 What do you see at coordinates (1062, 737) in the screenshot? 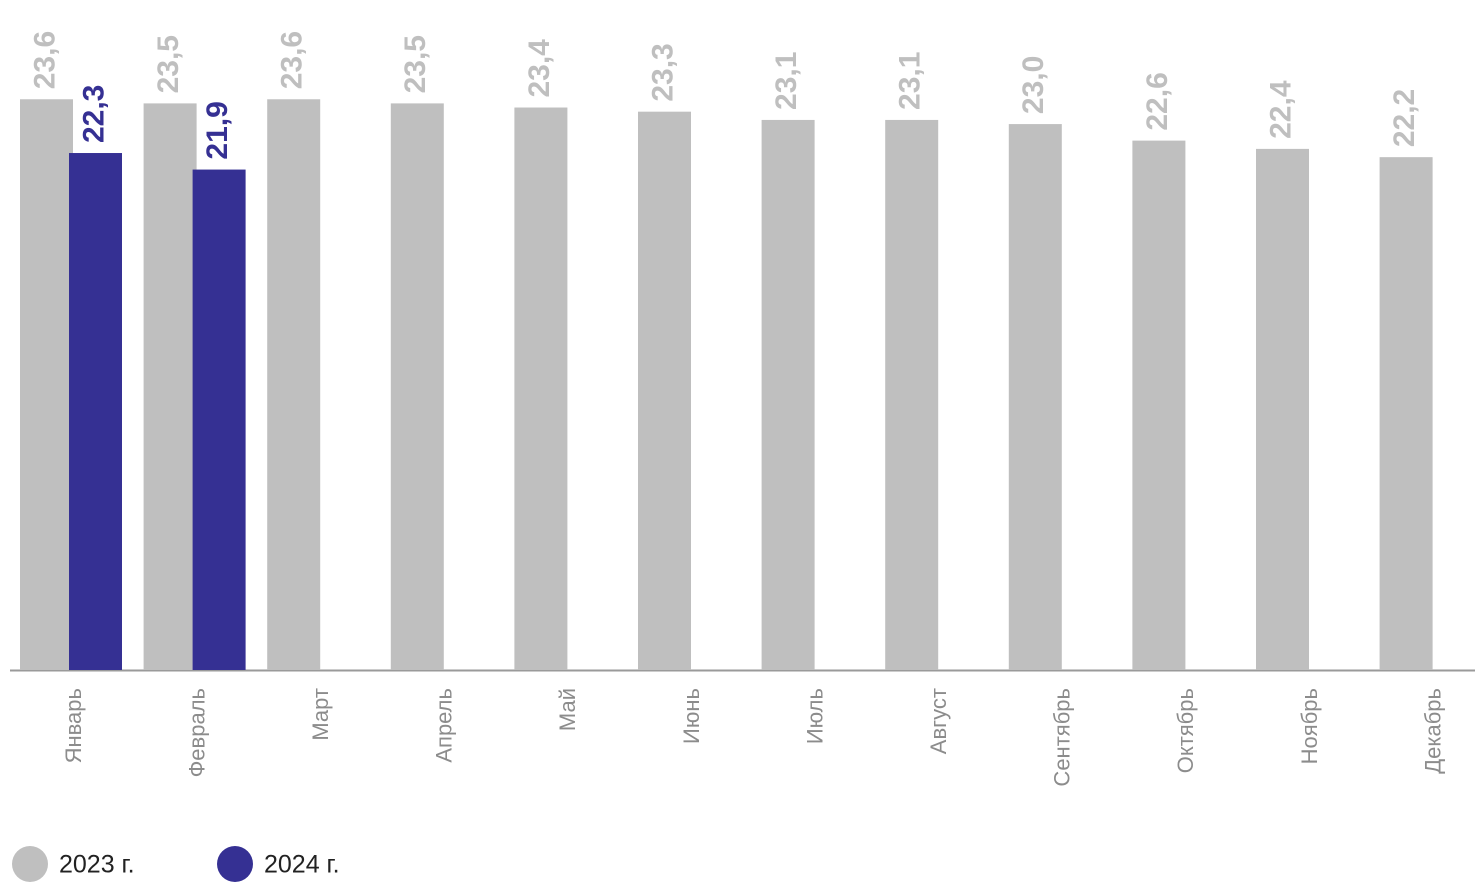
I see `x-tick-label: Сентябрь` at bounding box center [1062, 737].